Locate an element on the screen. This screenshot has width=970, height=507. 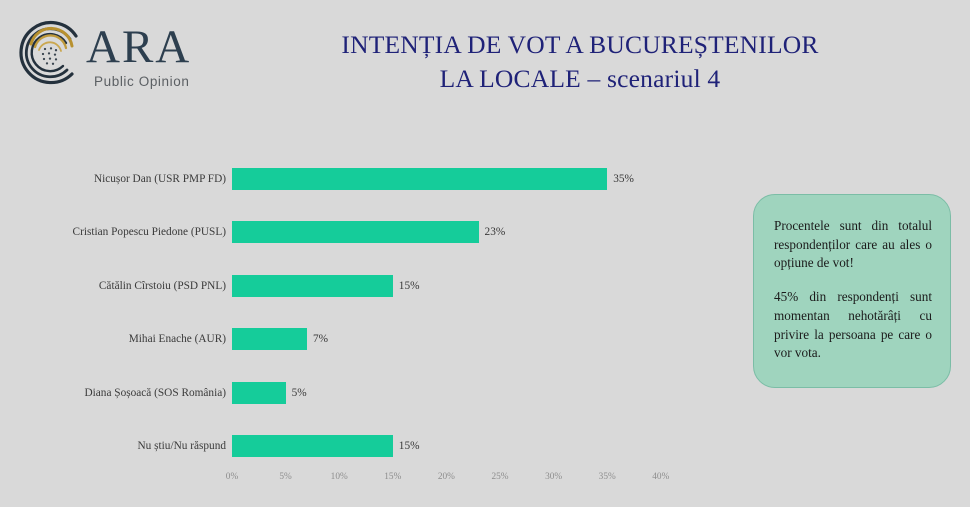
chart-bar-value-label: 23% is located at coordinates (495, 232).